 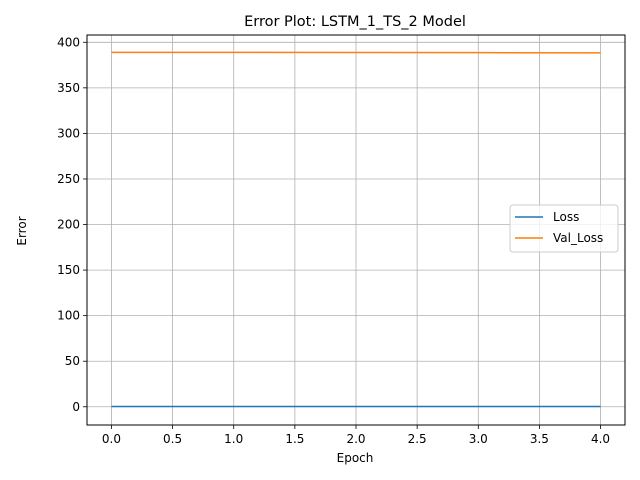 I want to click on y-tick-label: 200, so click(x=68, y=225).